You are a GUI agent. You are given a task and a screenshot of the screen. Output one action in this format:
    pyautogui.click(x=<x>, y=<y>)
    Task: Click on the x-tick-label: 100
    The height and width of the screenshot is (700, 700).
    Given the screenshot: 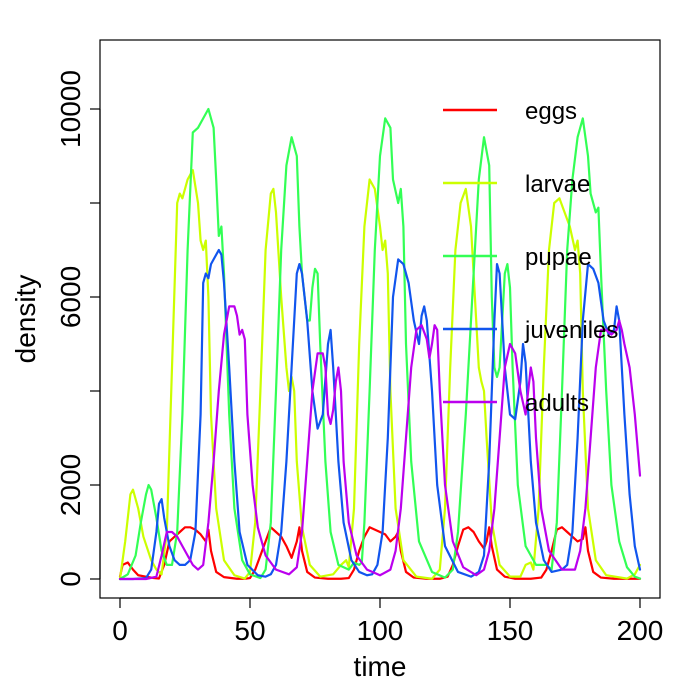 What is the action you would take?
    pyautogui.click(x=380, y=630)
    